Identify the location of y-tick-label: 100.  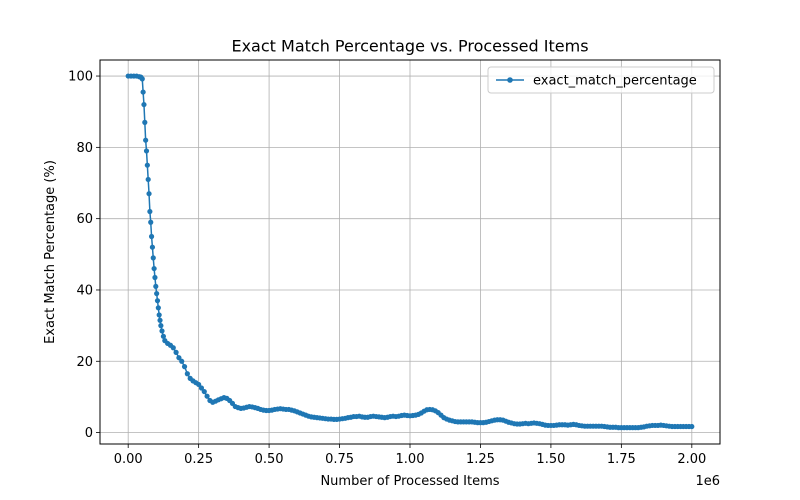
(80, 77).